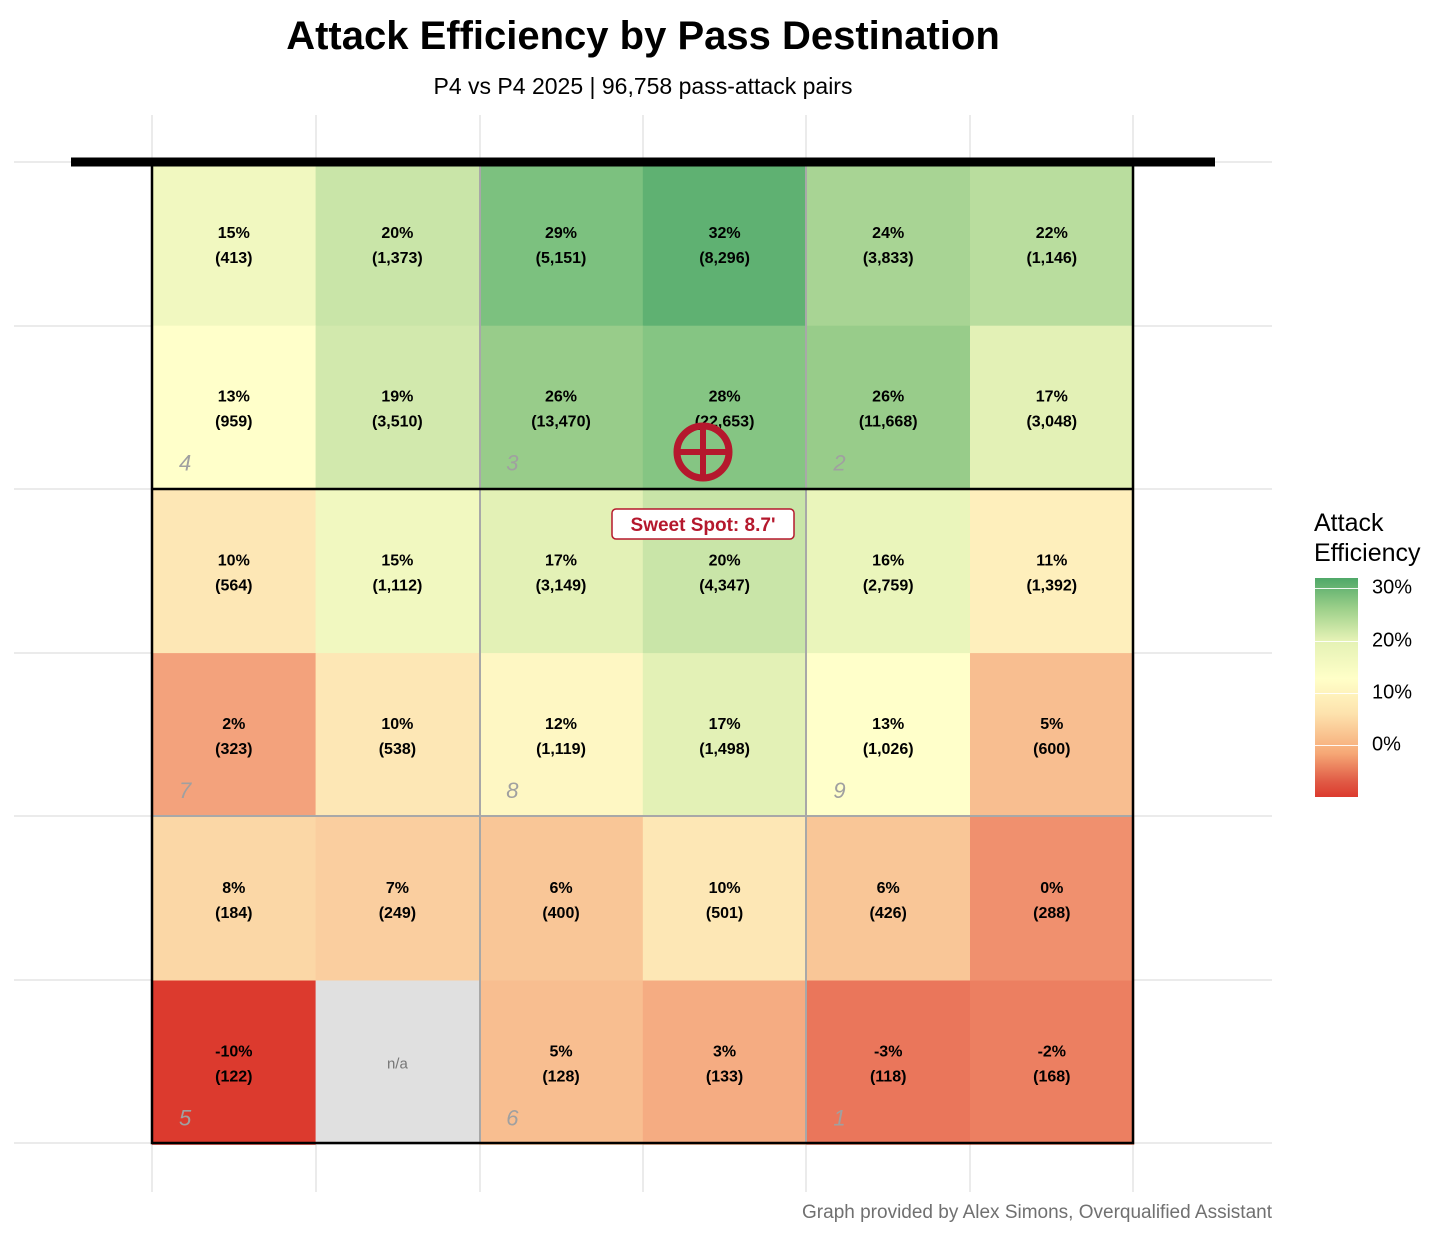 Image resolution: width=1456 pixels, height=1249 pixels. What do you see at coordinates (888, 1052) in the screenshot?
I see `cell-efficiency-label: -3%` at bounding box center [888, 1052].